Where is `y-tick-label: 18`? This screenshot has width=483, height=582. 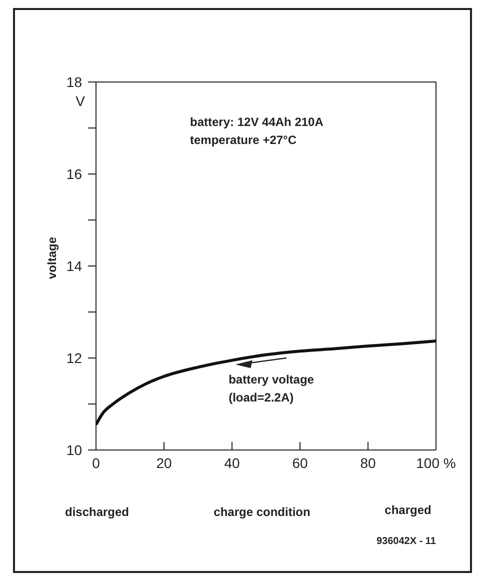
y-tick-label: 18 is located at coordinates (74, 82).